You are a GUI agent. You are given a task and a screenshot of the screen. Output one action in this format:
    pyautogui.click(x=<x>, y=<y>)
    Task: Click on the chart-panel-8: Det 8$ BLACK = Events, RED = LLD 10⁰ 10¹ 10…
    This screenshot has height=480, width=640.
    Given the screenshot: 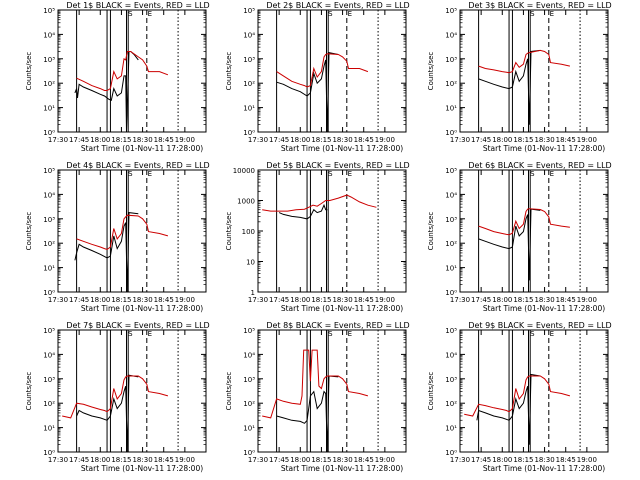 What is the action you would take?
    pyautogui.click(x=317, y=397)
    